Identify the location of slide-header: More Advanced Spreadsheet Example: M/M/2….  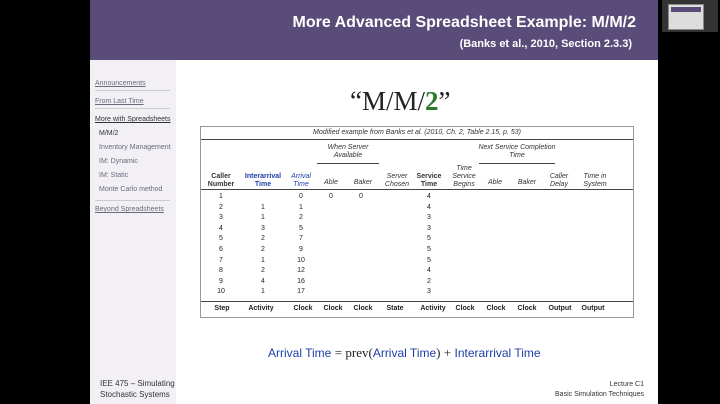
(374, 30).